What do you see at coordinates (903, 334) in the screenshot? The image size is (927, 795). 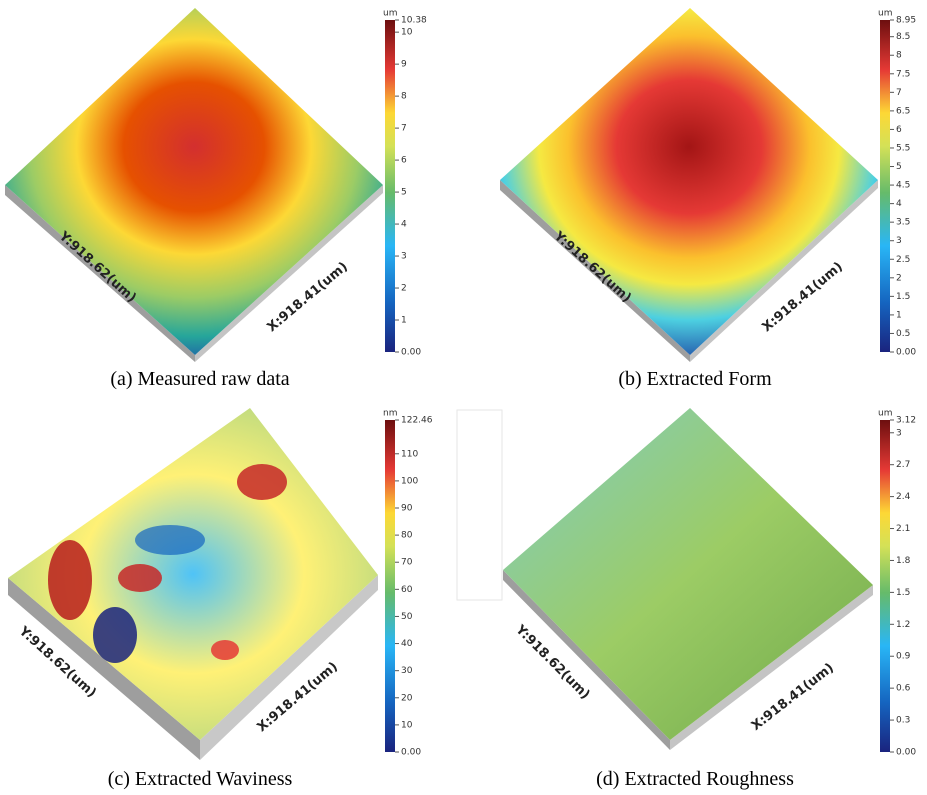 I see `colorbar-tick-label: 0.5` at bounding box center [903, 334].